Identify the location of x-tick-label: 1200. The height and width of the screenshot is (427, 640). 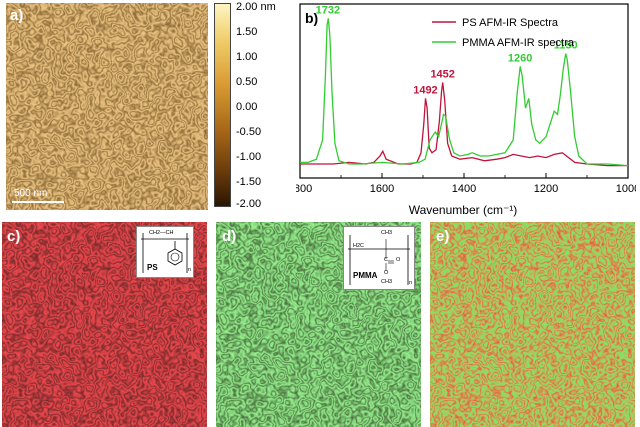
(546, 189).